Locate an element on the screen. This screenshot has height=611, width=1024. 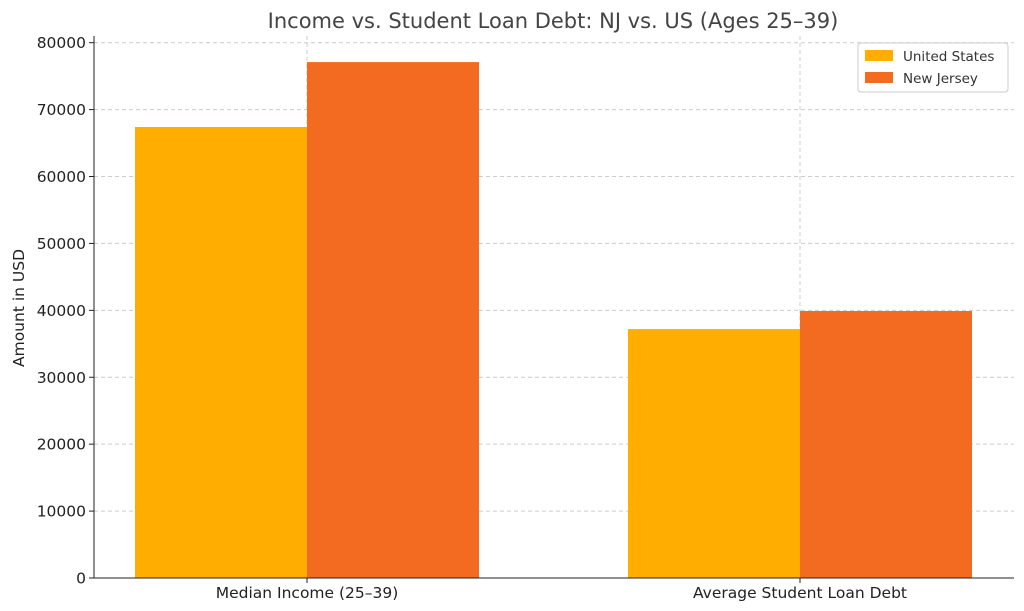
y-axis-label: Amount in USD is located at coordinates (19, 308).